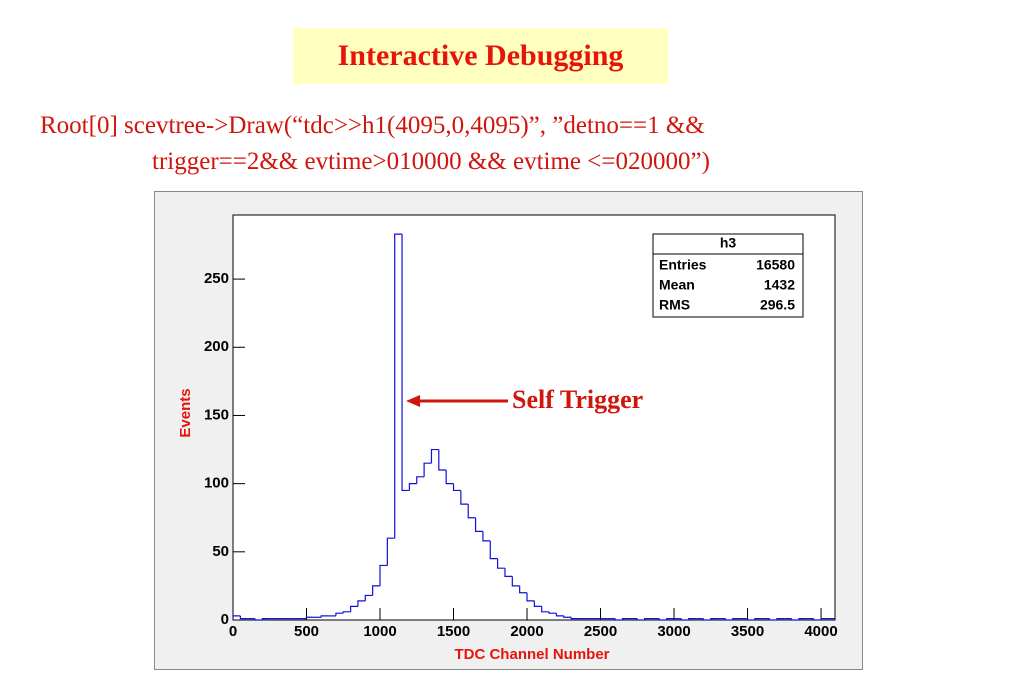 The height and width of the screenshot is (680, 1020). What do you see at coordinates (600, 631) in the screenshot?
I see `x-tick-label: 2500` at bounding box center [600, 631].